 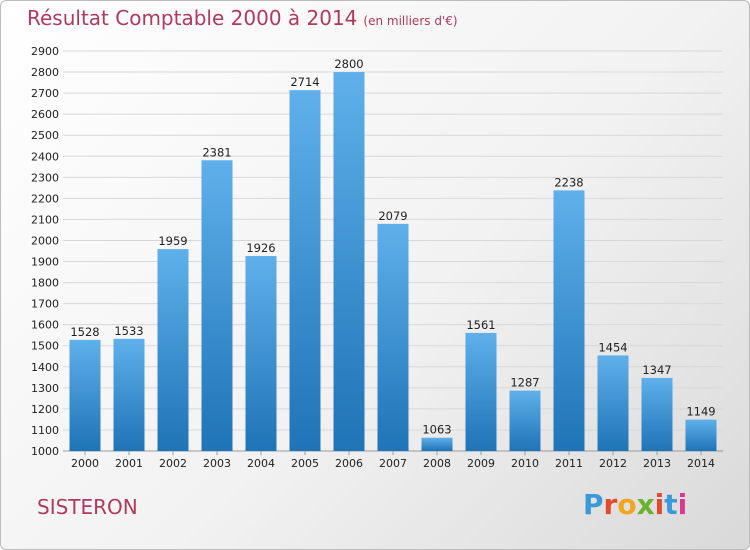 What do you see at coordinates (192, 18) in the screenshot?
I see `title-main: Résultat Comptable 2000 à 2014` at bounding box center [192, 18].